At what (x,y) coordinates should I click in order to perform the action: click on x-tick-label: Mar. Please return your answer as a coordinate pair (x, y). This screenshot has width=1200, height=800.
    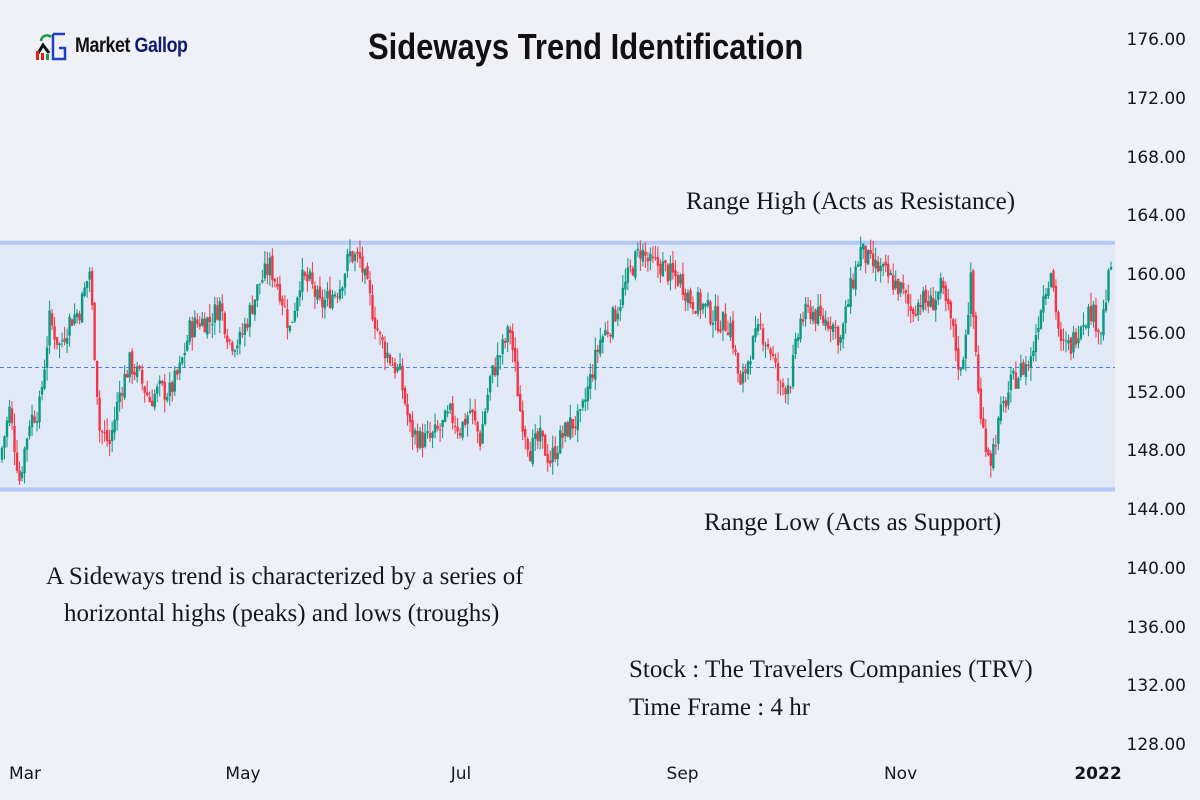
    Looking at the image, I should click on (25, 774).